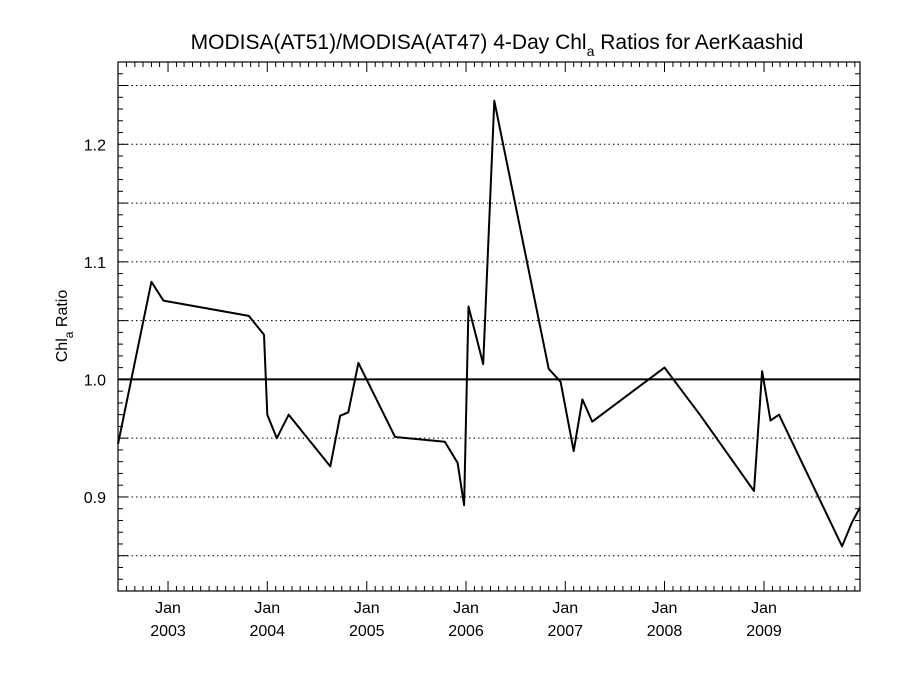 The width and height of the screenshot is (900, 675). What do you see at coordinates (267, 631) in the screenshot?
I see `x-tick-label-year: 2004` at bounding box center [267, 631].